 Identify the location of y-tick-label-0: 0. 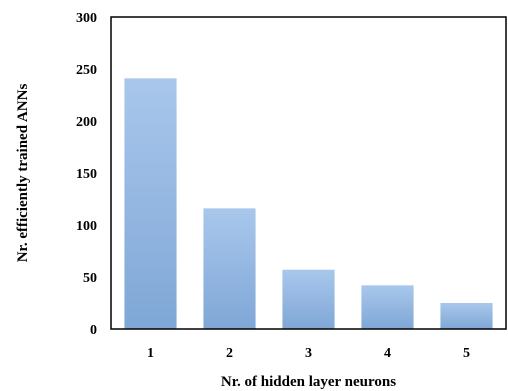
(93, 330).